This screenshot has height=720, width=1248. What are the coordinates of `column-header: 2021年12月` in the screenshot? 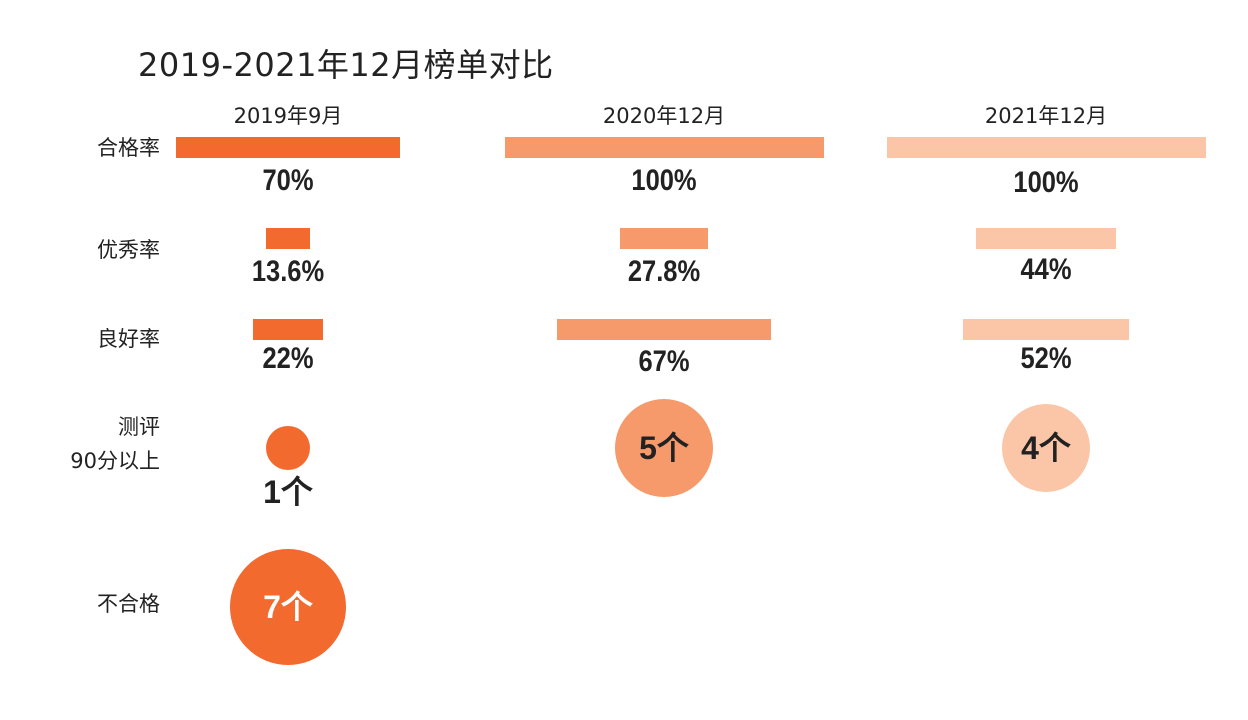 It's located at (1046, 116).